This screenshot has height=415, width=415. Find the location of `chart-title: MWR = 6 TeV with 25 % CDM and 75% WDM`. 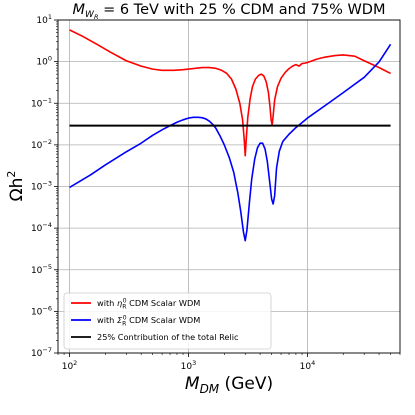

chart-title: MWR = 6 TeV with 25 % CDM and 75% WDM is located at coordinates (229, 11).